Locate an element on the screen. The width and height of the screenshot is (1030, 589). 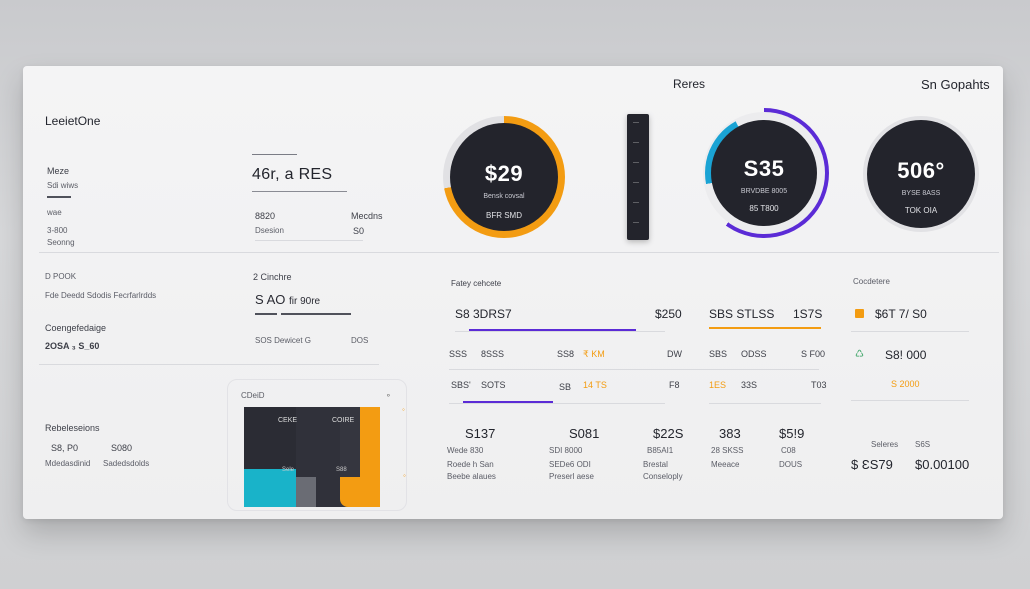
mid-value-suffix: fir 90re is located at coordinates (304, 301).